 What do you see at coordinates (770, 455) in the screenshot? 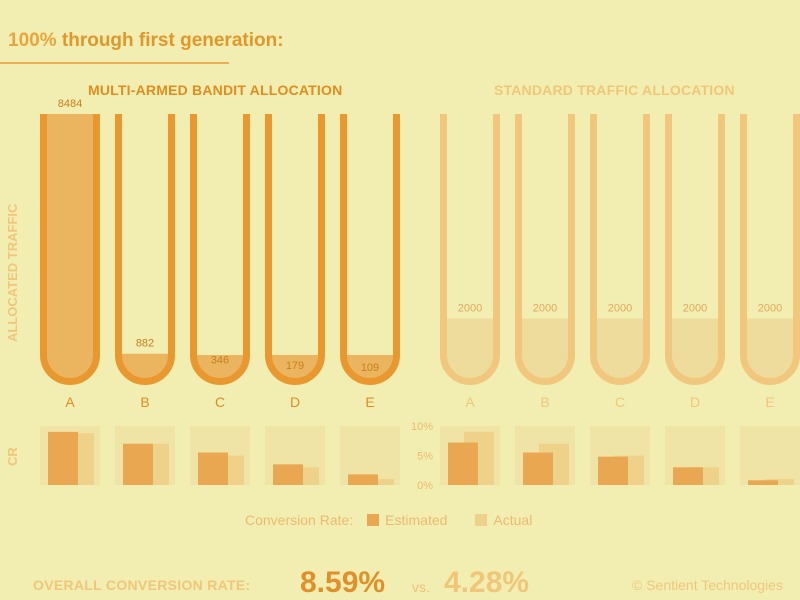
I see `standard-cr-box-e` at bounding box center [770, 455].